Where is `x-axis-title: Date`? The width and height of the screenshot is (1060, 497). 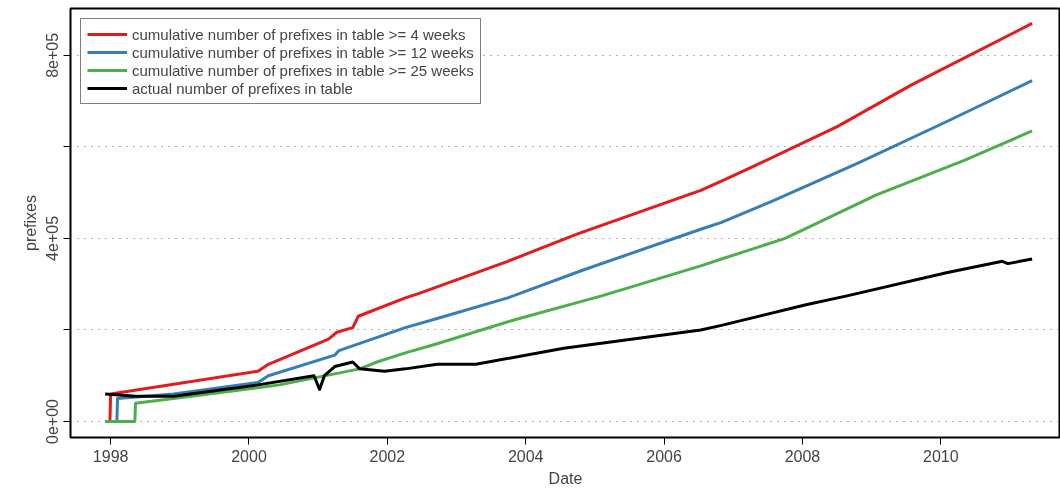
x-axis-title: Date is located at coordinates (565, 478).